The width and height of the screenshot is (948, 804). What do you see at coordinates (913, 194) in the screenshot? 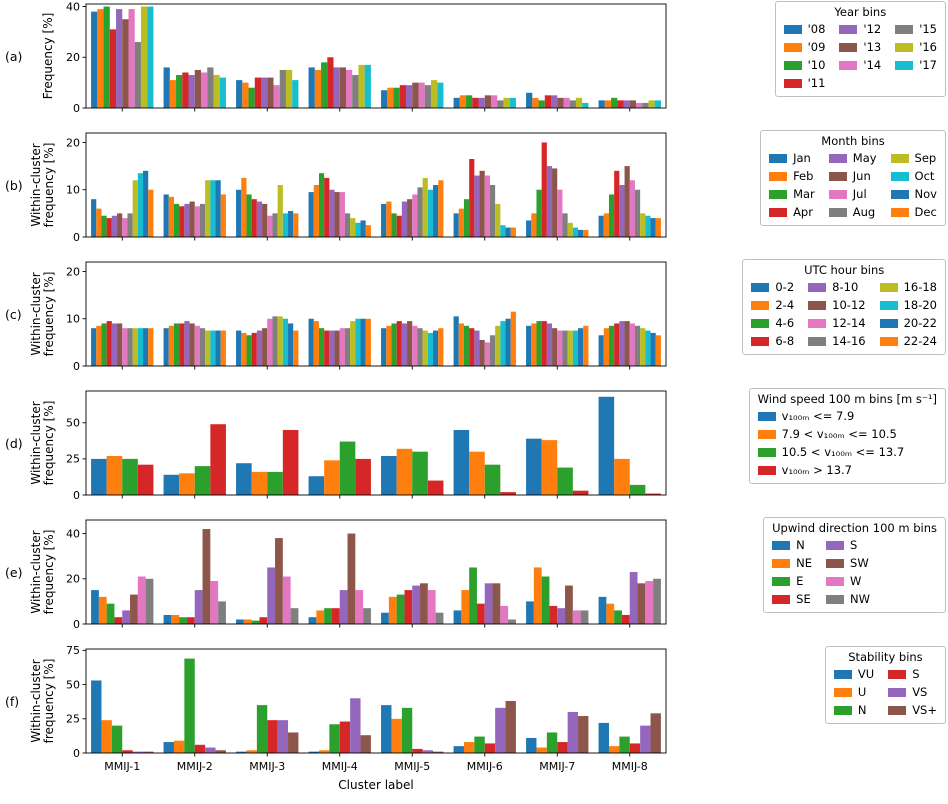
I see `legend-entry: Nov` at bounding box center [913, 194].